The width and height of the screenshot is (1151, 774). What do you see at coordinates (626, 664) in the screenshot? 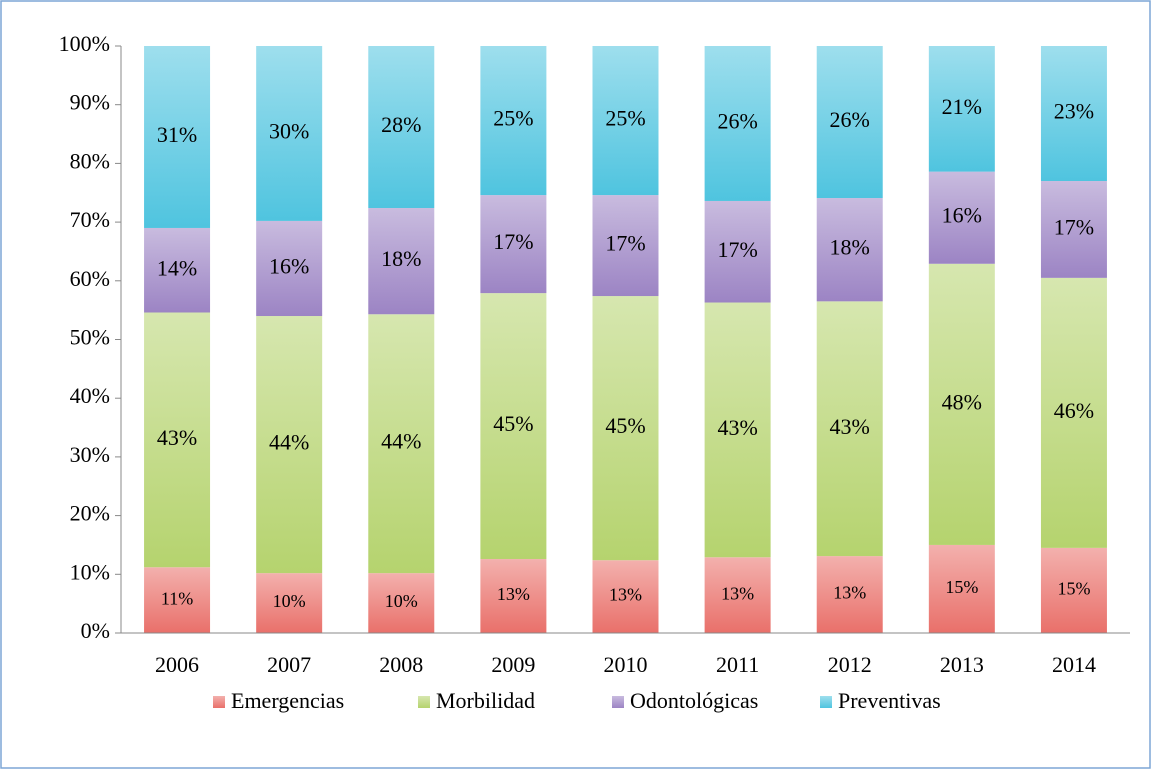
I see `x-tick-label: 2010` at bounding box center [626, 664].